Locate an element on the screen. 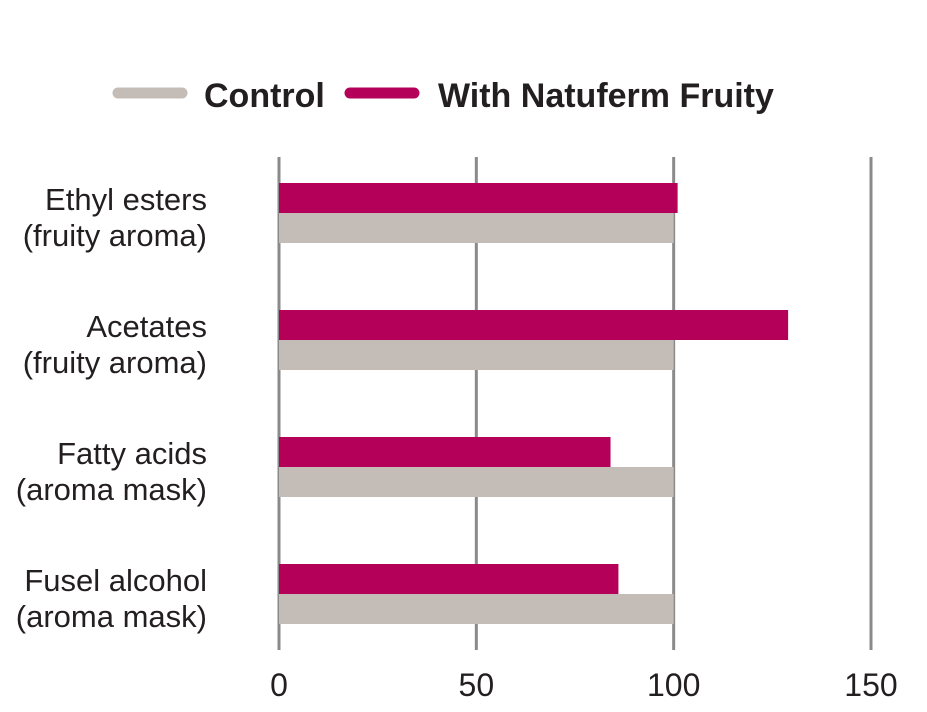  category-label-line: Acetates is located at coordinates (146, 326).